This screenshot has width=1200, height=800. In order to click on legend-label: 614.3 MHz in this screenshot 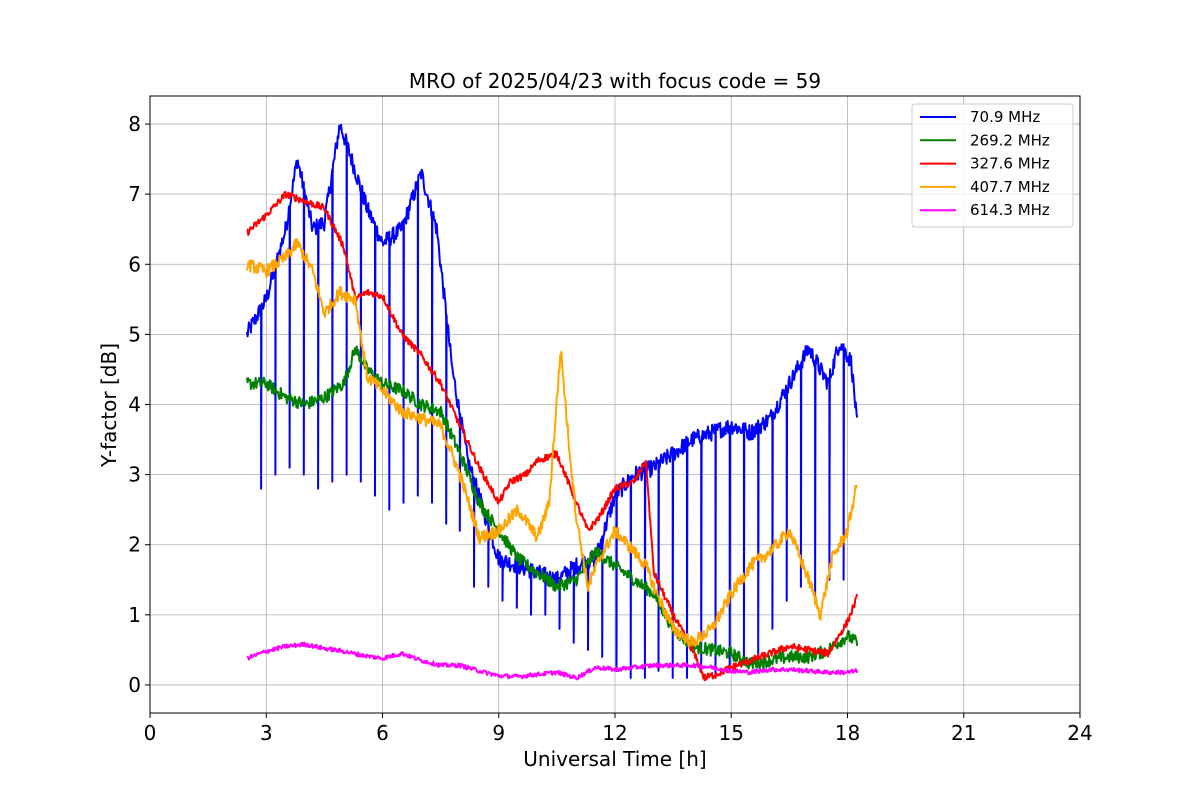, I will do `click(1010, 210)`.